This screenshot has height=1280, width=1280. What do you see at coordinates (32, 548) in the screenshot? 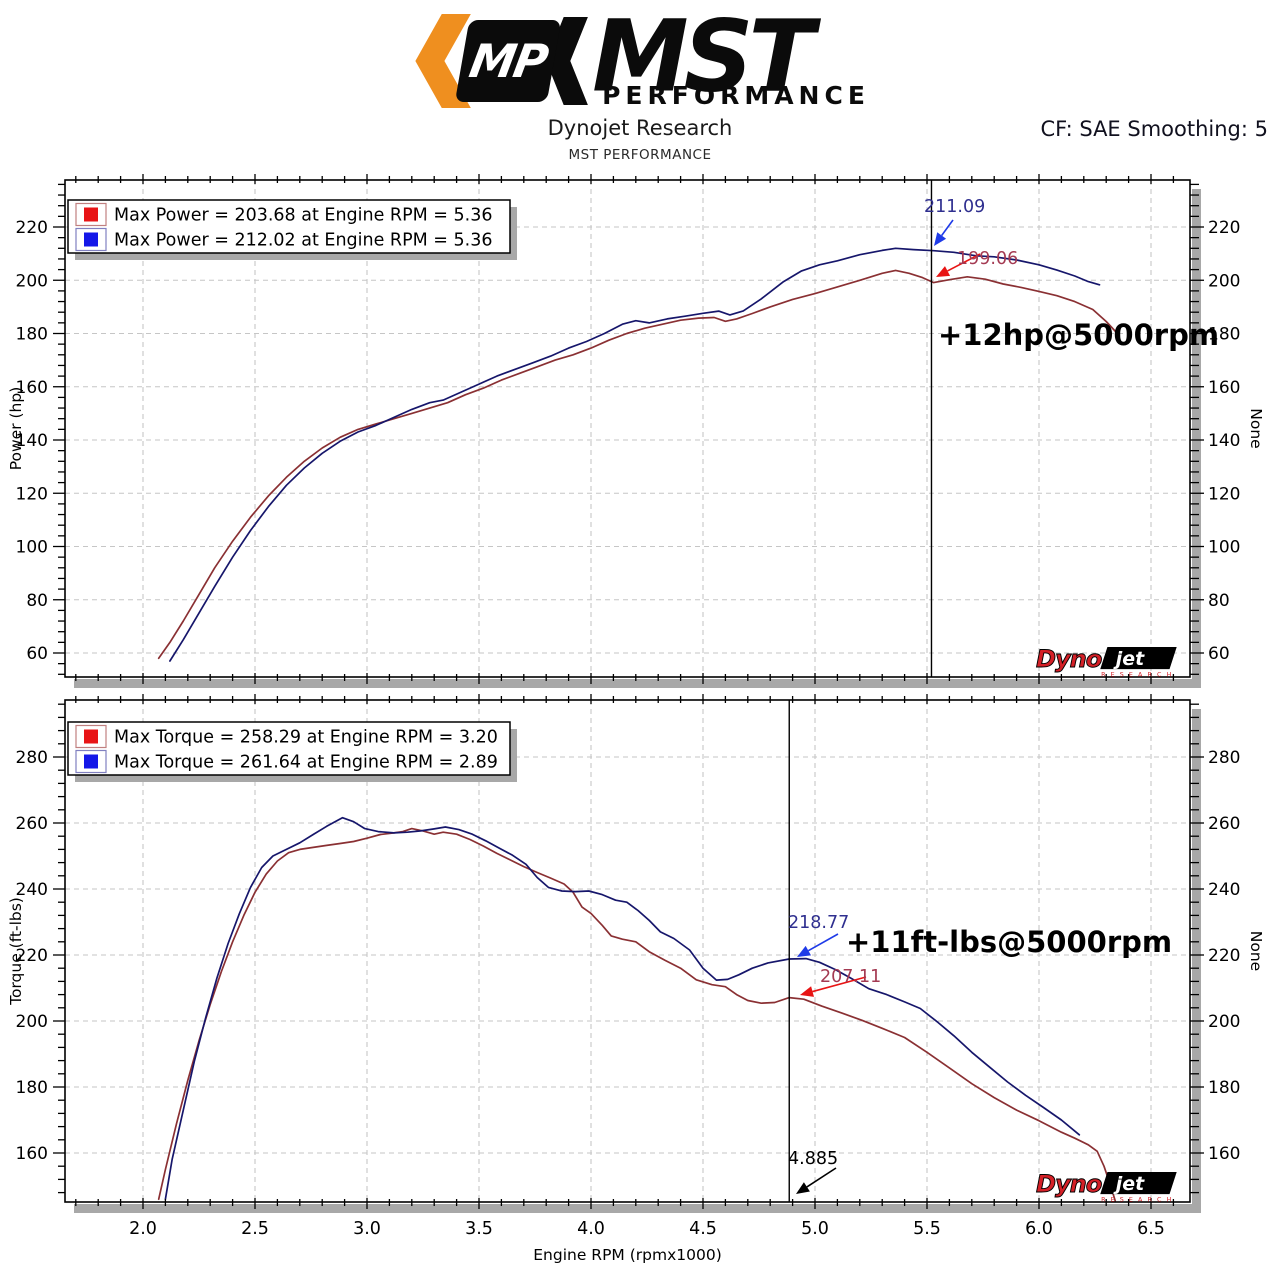
I see `y-tick-label: 100` at bounding box center [32, 548].